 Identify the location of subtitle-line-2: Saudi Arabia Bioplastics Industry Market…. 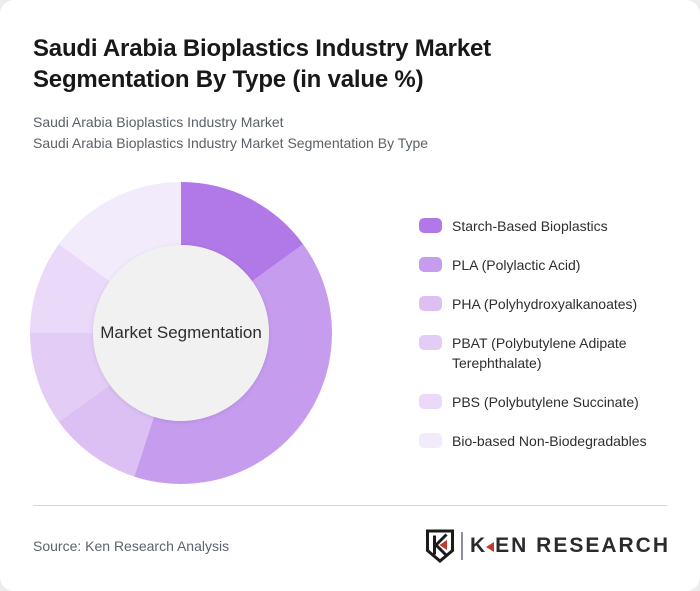
(231, 143).